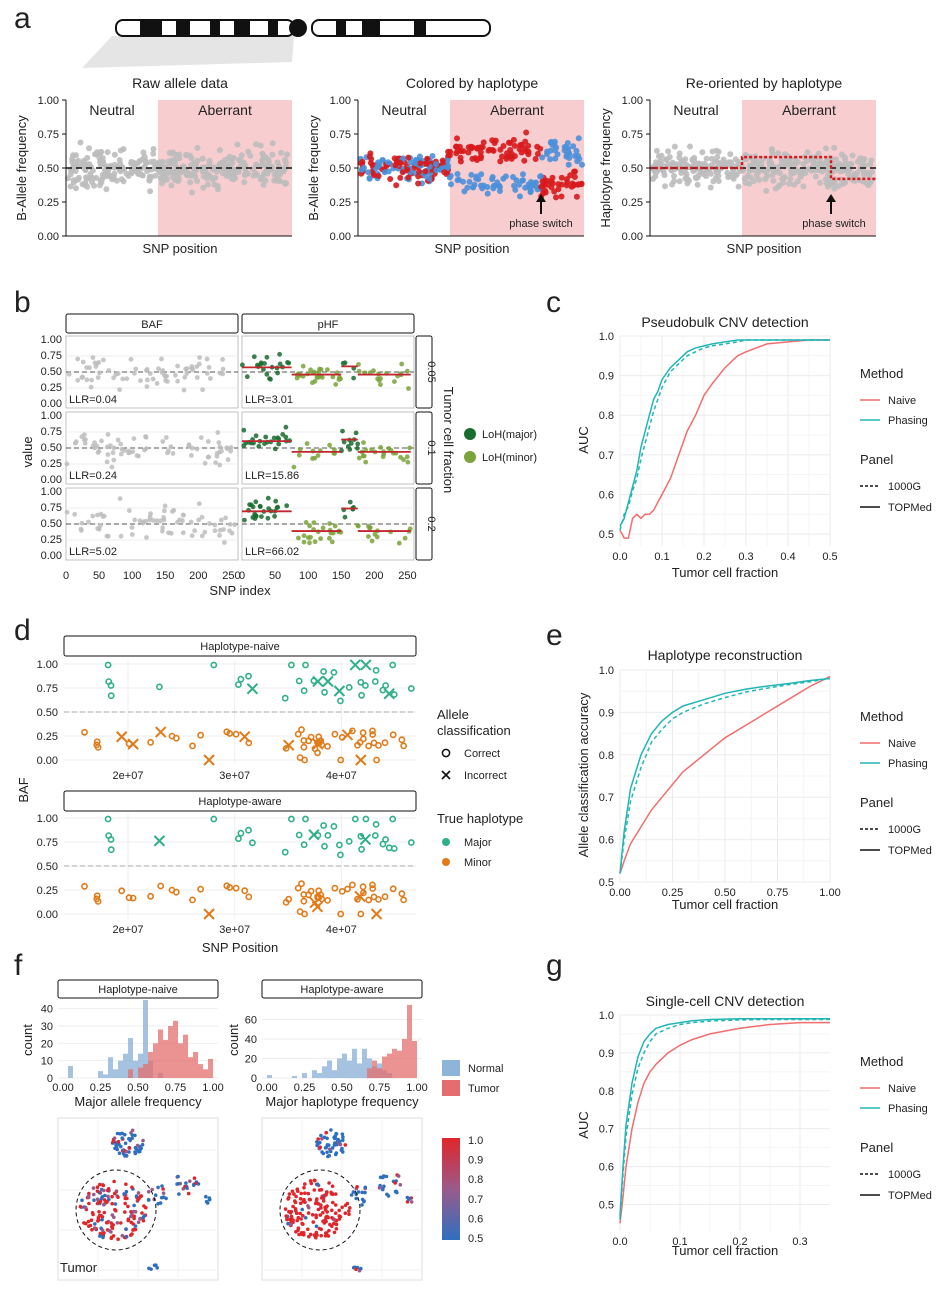 Image resolution: width=939 pixels, height=1289 pixels. What do you see at coordinates (554, 965) in the screenshot?
I see `panel-label-g: g` at bounding box center [554, 965].